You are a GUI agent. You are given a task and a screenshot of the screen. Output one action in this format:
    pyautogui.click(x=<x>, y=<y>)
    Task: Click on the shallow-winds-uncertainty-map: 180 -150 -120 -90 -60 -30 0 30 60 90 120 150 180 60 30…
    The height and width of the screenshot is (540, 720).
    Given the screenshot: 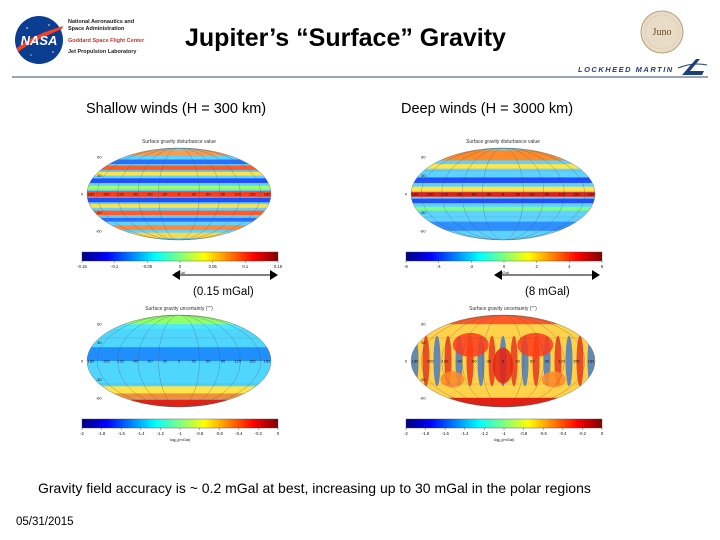 What is the action you would take?
    pyautogui.click(x=181, y=378)
    